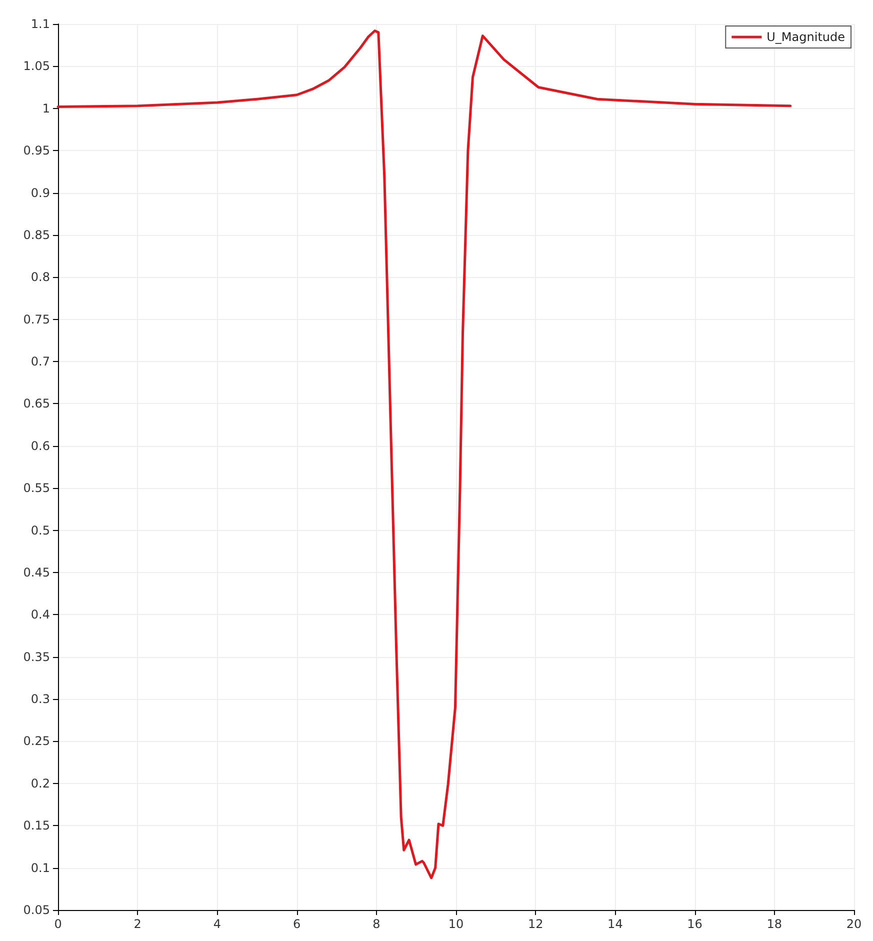 The width and height of the screenshot is (873, 941). Describe the element at coordinates (40, 193) in the screenshot. I see `y-tick-label: 0.9` at that location.